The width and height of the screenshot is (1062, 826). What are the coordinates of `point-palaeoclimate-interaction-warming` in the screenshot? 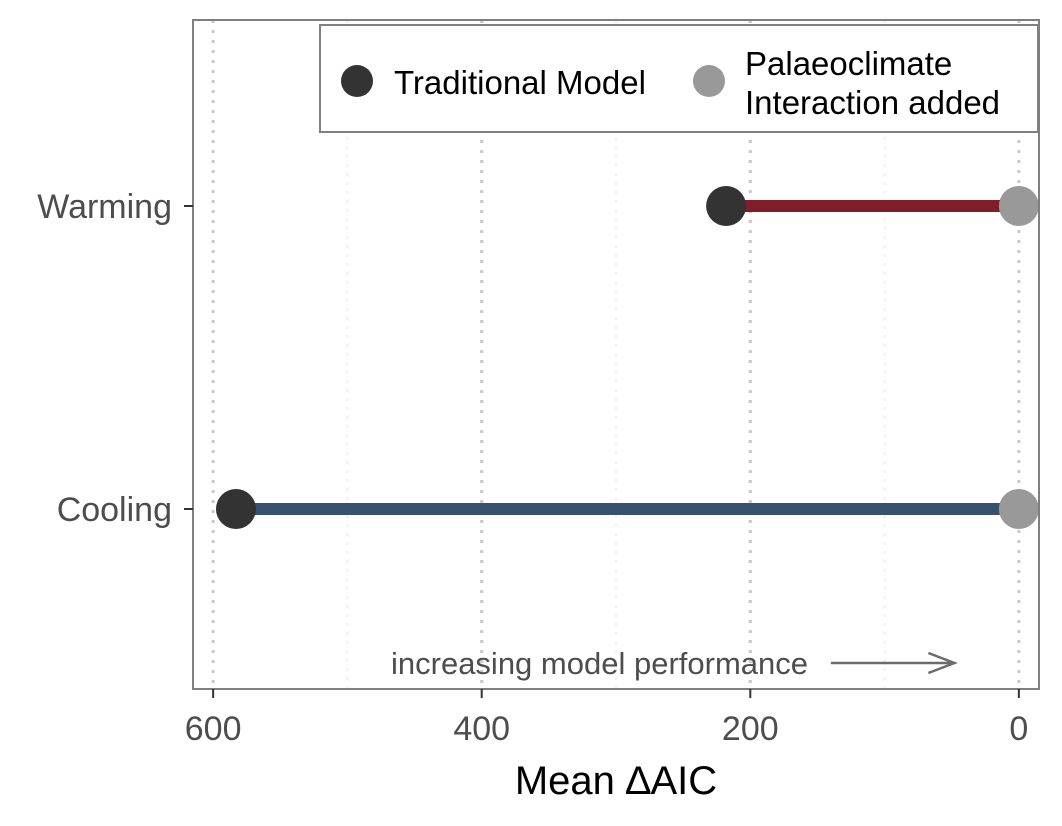 It's located at (1018, 206).